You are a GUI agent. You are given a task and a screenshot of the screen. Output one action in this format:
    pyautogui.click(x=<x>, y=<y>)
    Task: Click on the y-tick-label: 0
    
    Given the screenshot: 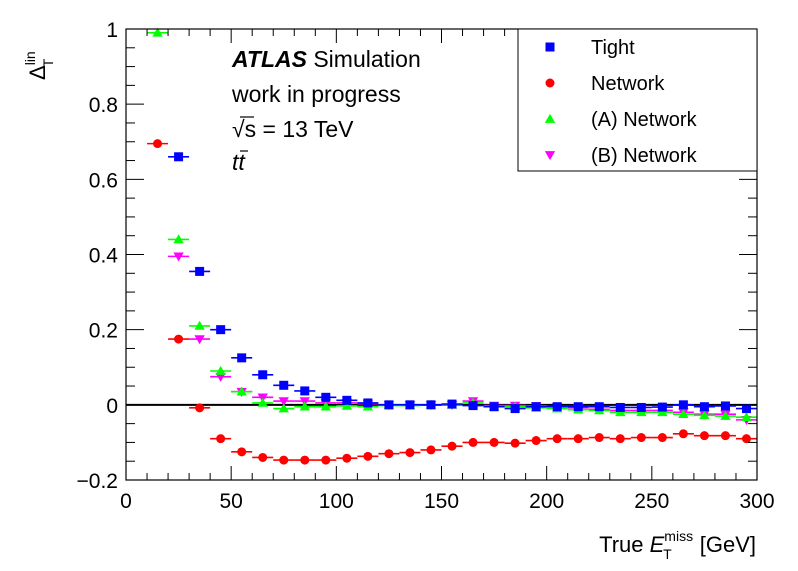 What is the action you would take?
    pyautogui.click(x=112, y=406)
    